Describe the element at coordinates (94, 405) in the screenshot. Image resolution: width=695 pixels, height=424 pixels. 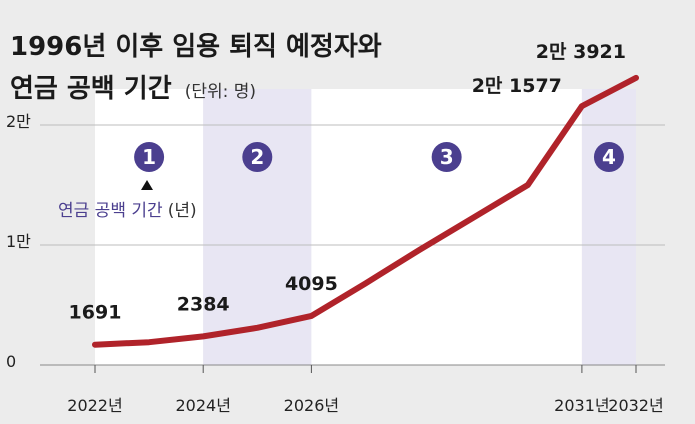
I see `x-tick-label: 2022년` at that location.